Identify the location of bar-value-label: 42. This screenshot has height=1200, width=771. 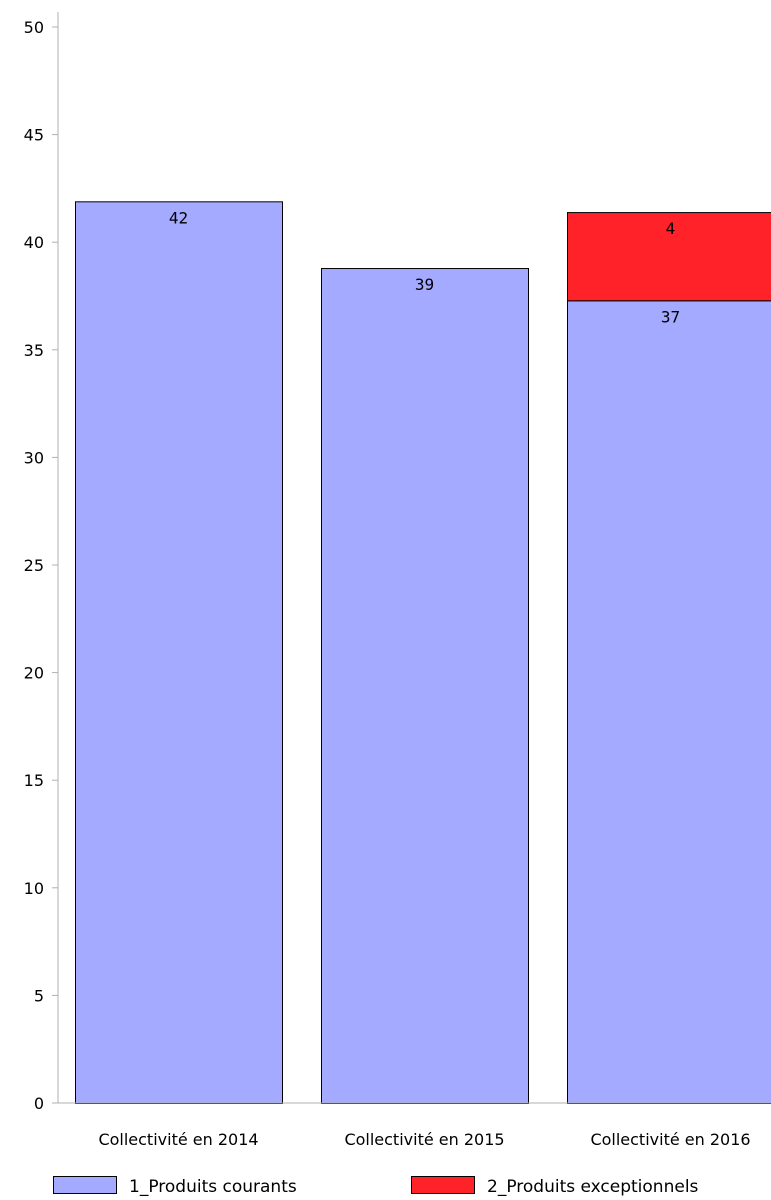
(178, 217).